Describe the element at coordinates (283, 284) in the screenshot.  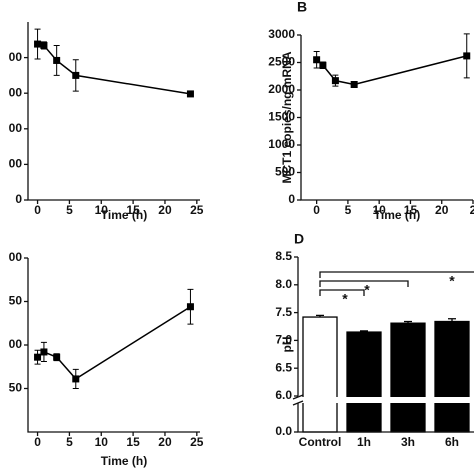
I see `y-tick-label: 8.0` at that location.